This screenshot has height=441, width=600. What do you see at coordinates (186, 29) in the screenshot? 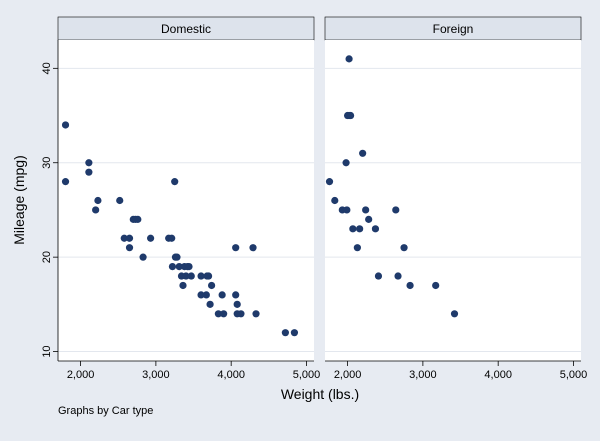
I see `panel-title: Domestic` at bounding box center [186, 29].